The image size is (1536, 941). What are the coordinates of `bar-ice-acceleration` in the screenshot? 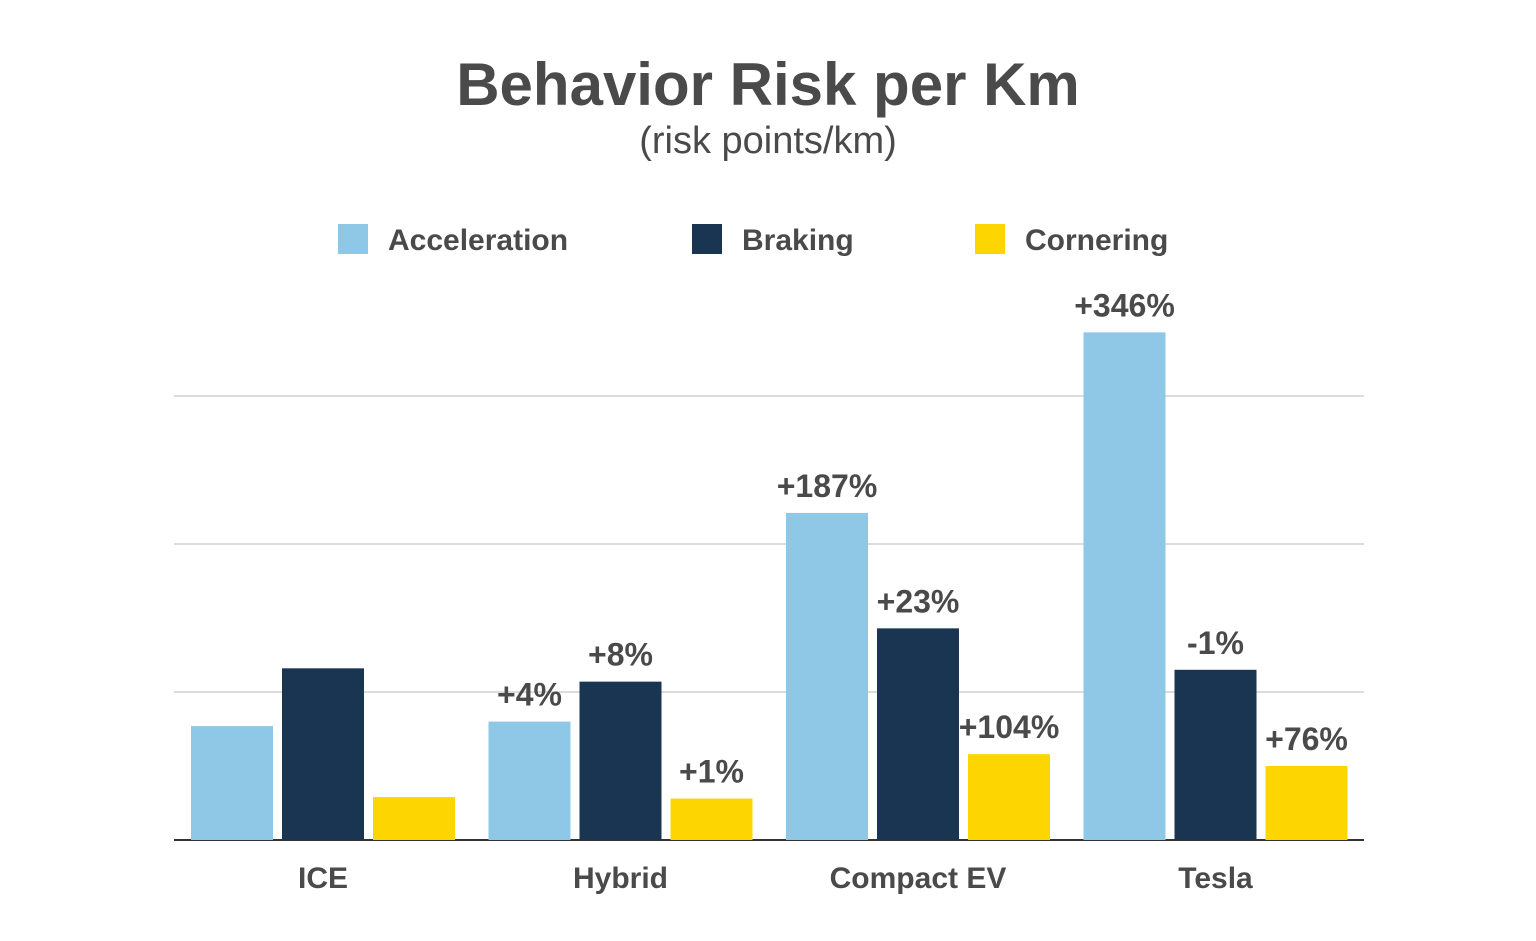 It's located at (232, 783).